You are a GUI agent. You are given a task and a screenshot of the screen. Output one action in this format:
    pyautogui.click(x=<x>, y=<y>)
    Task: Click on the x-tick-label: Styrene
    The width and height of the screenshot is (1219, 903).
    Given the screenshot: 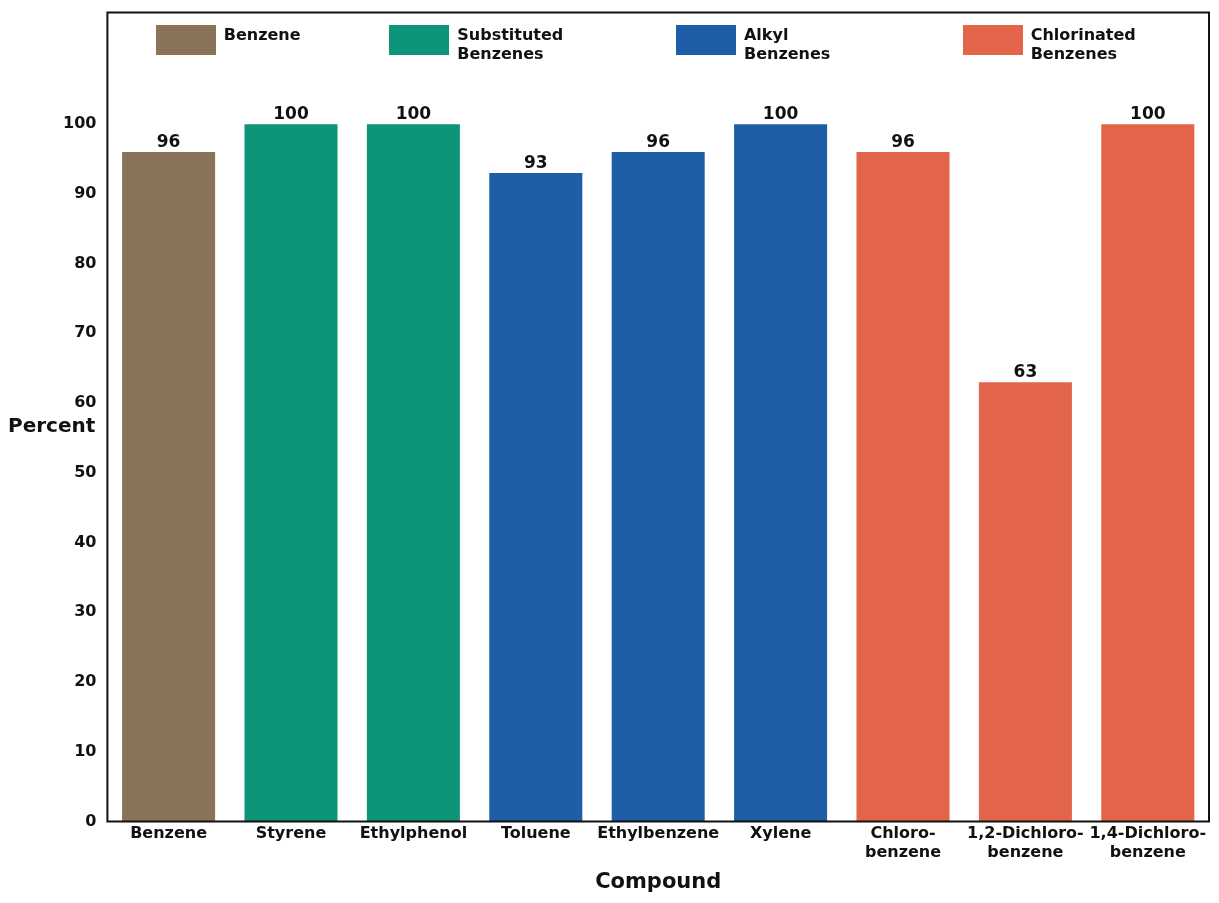 What is the action you would take?
    pyautogui.click(x=291, y=833)
    